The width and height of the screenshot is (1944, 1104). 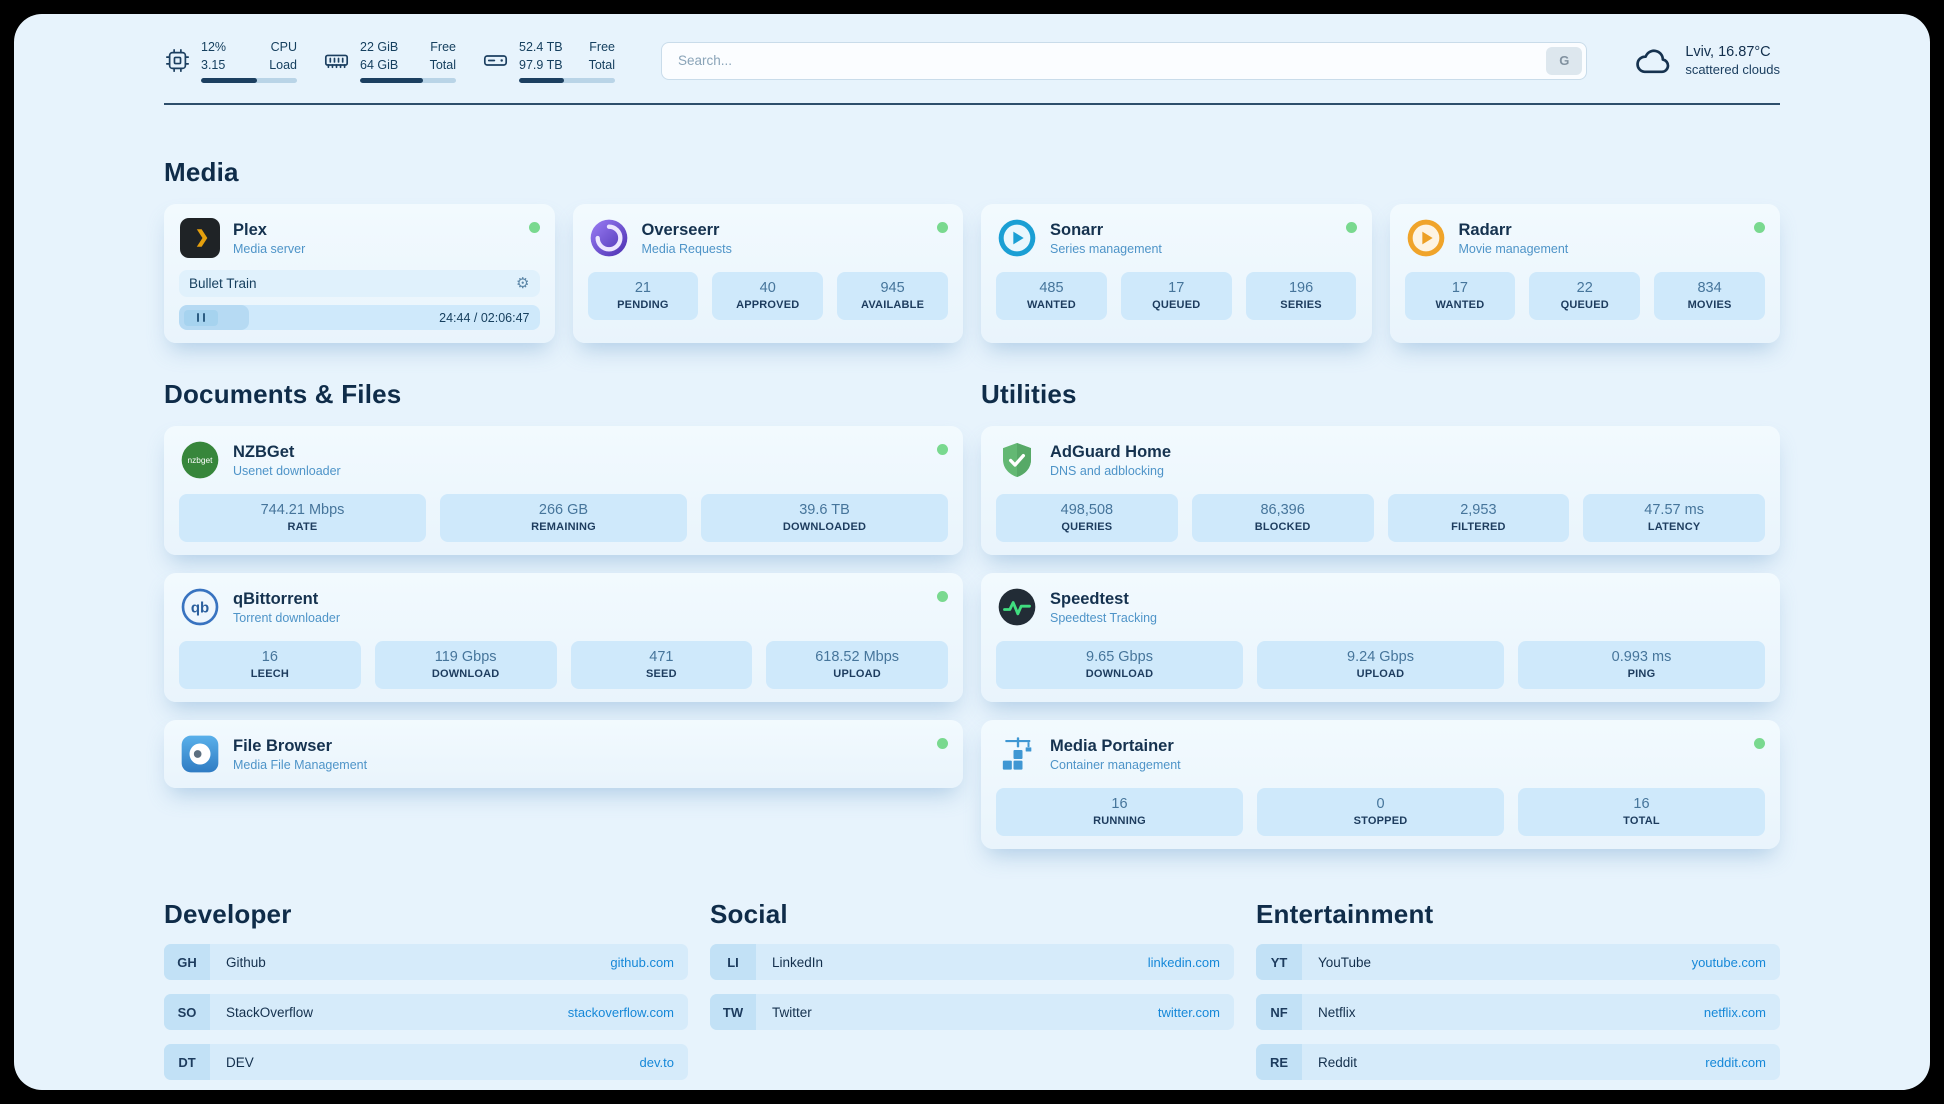 I want to click on stat-wanted: 17 WANTED, so click(x=1460, y=296).